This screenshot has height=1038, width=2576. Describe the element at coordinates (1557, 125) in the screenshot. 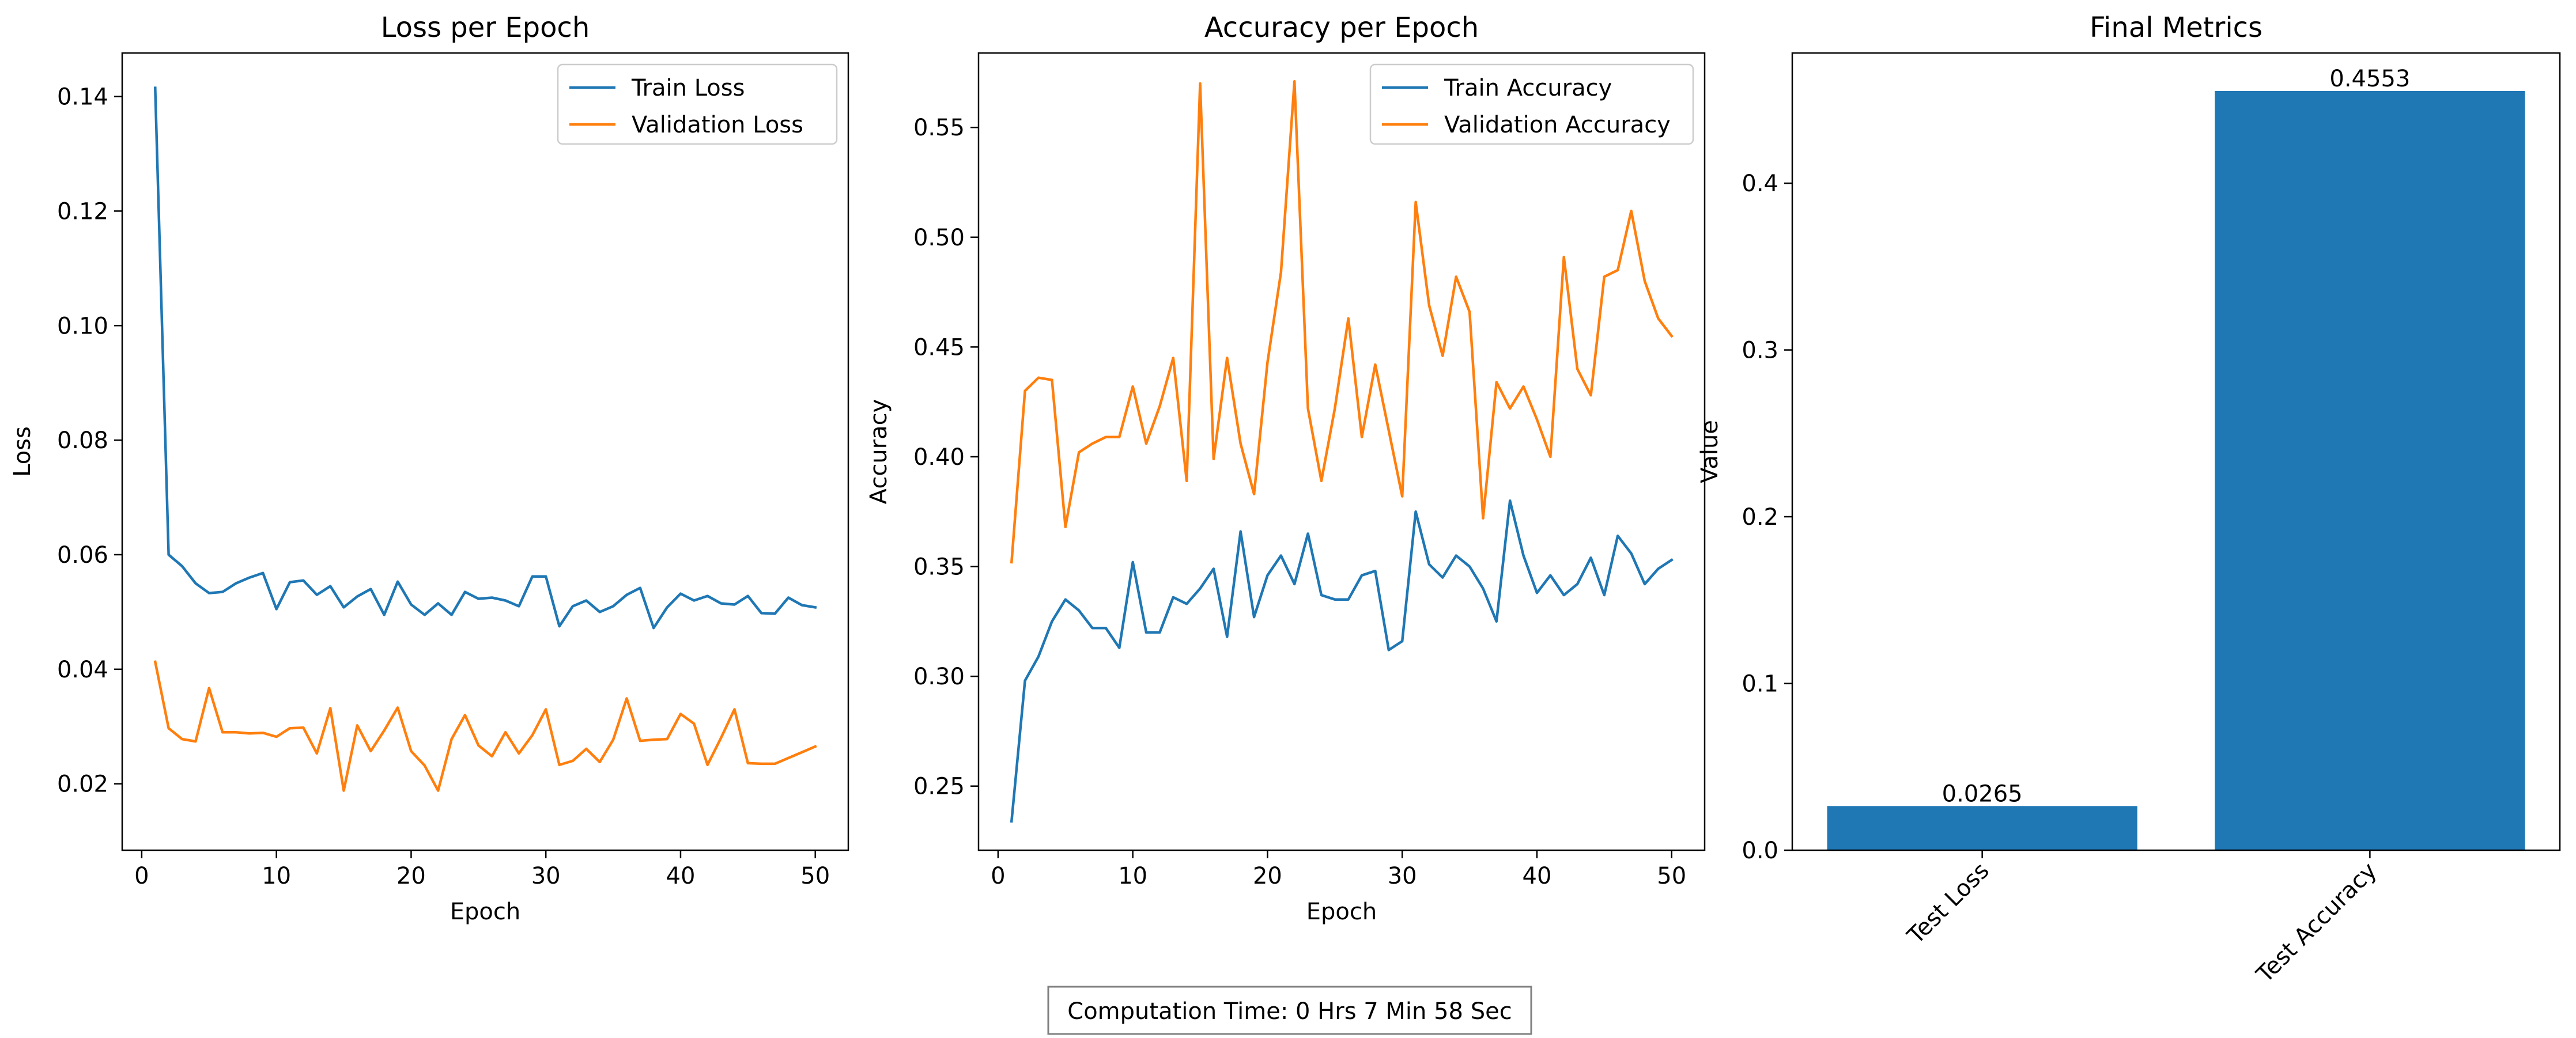

I see `legend-label: Validation Accuracy` at that location.